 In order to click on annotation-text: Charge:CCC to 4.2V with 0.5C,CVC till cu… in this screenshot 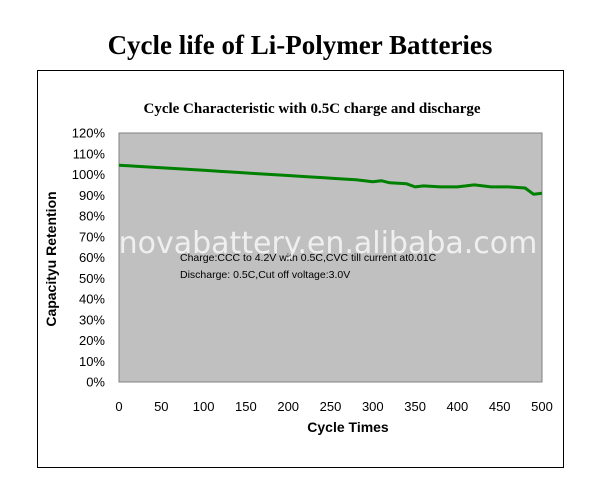, I will do `click(308, 258)`.